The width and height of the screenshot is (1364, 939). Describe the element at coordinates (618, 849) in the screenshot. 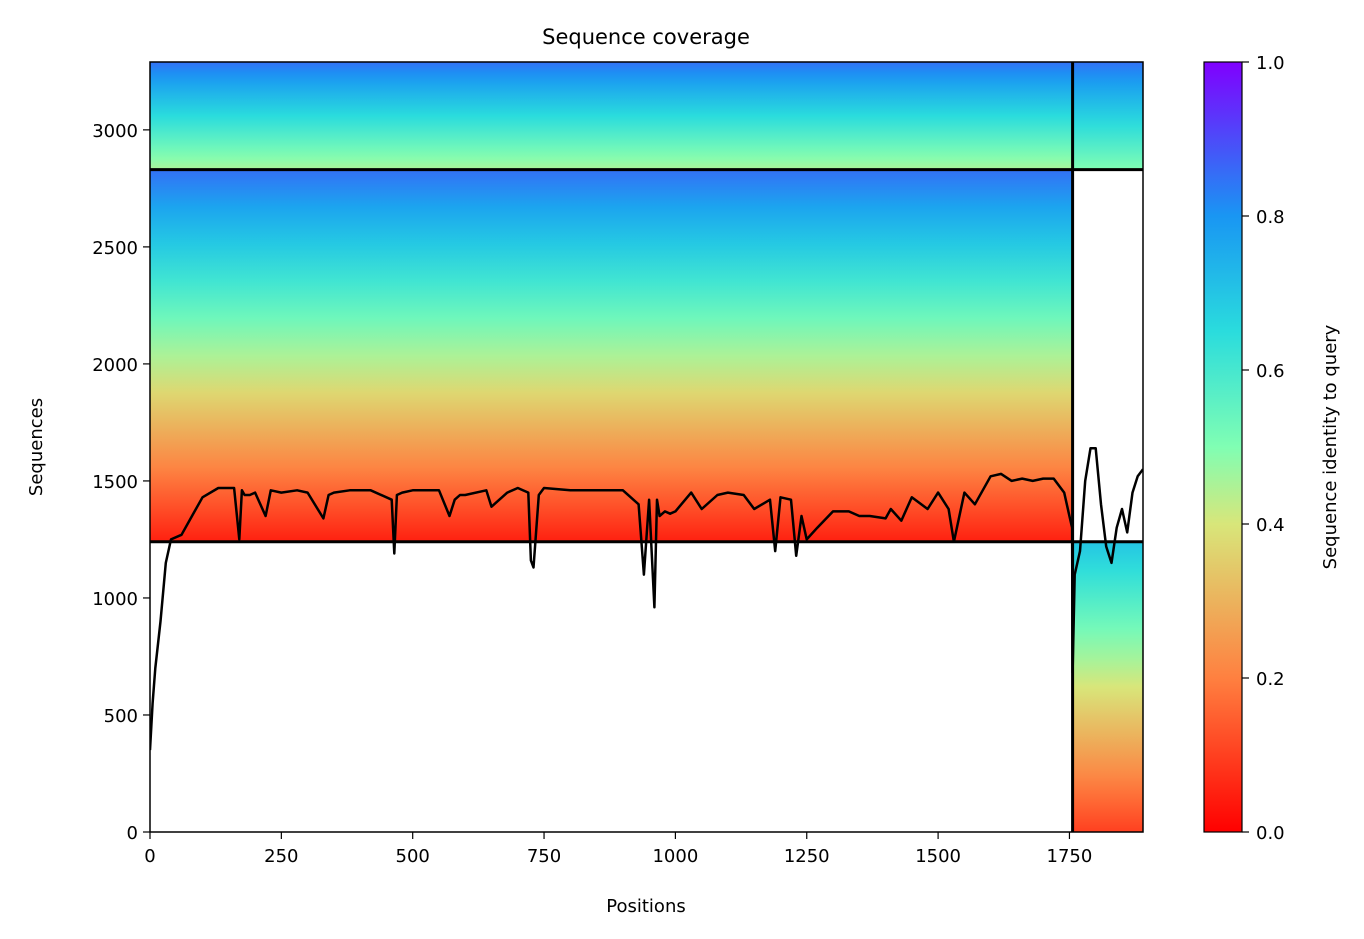

I see `x-axis: 0 250 500 750 1000 1250 1500 1750` at that location.